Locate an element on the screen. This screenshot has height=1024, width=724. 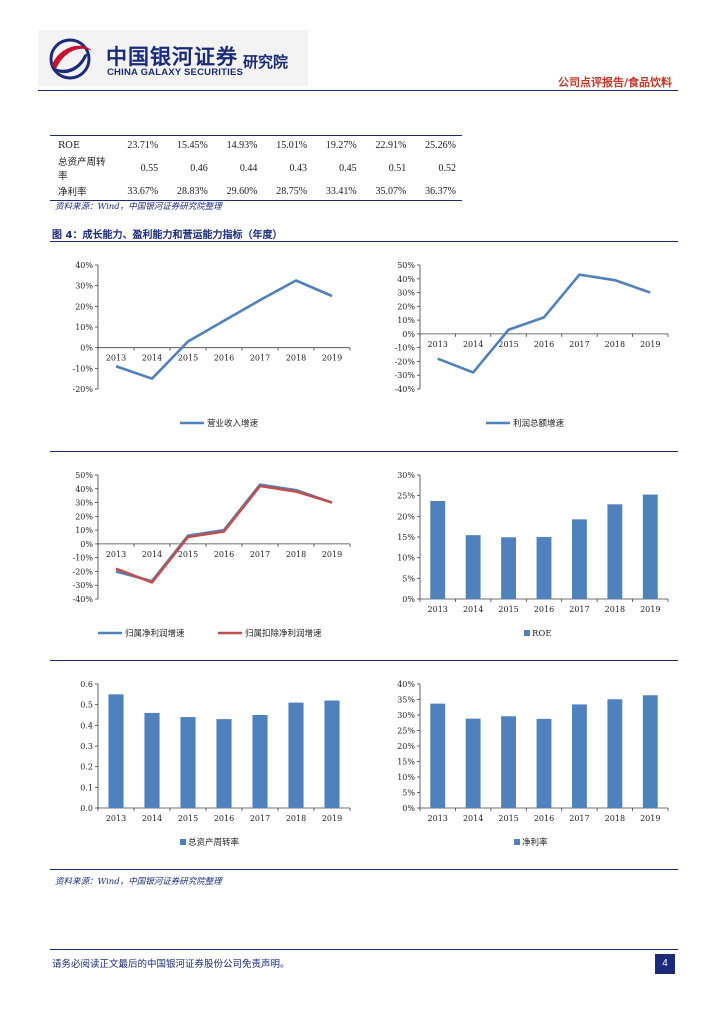
y-tick-label: 20% is located at coordinates (406, 306).